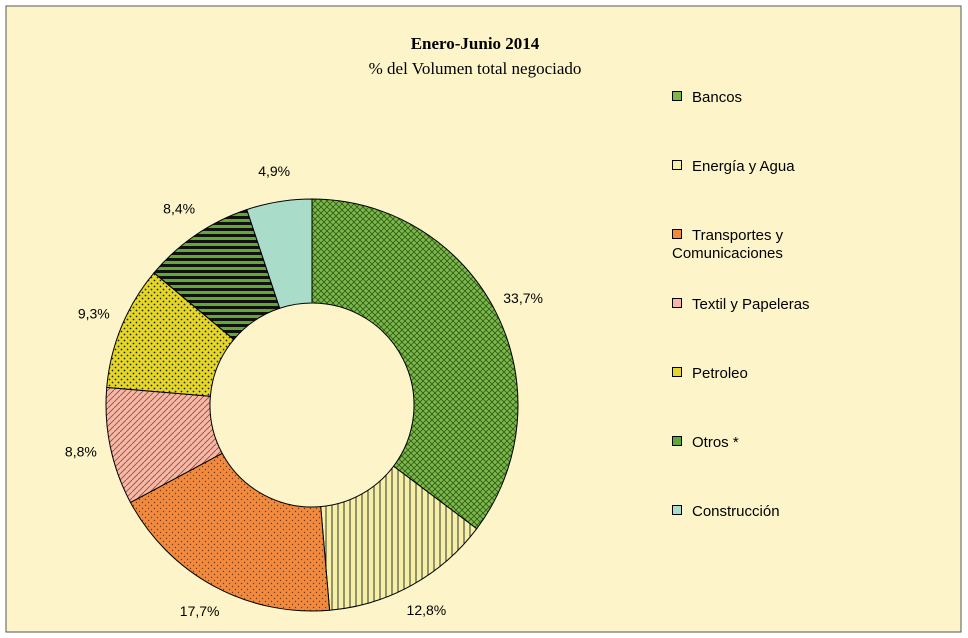  I want to click on legend-label: Transportes y Comunicaciones, so click(728, 244).